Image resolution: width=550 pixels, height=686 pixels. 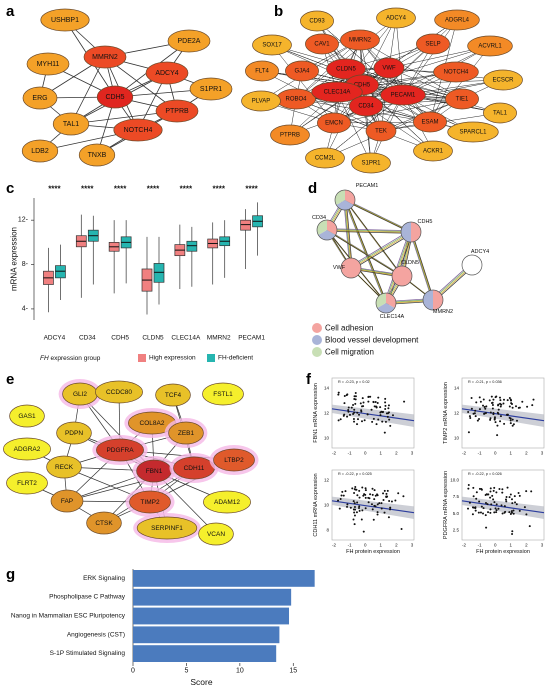 I want to click on scatter-y-tick: 8, so click(x=327, y=530).